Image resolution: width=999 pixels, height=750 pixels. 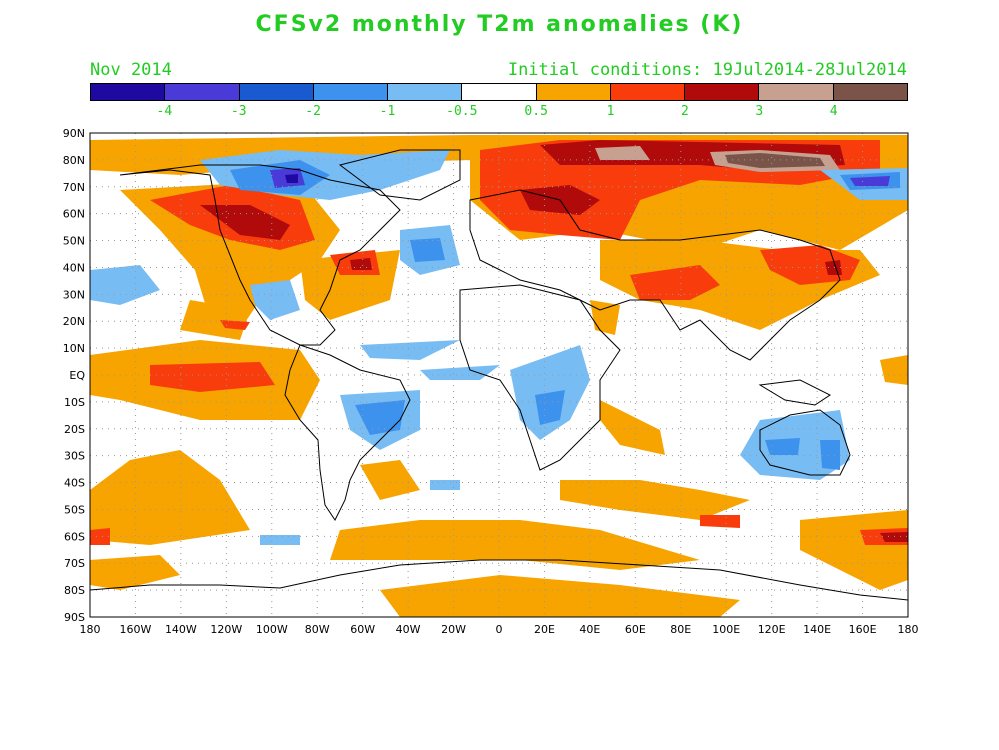 What do you see at coordinates (131, 70) in the screenshot?
I see `forecast-month: Nov 2014` at bounding box center [131, 70].